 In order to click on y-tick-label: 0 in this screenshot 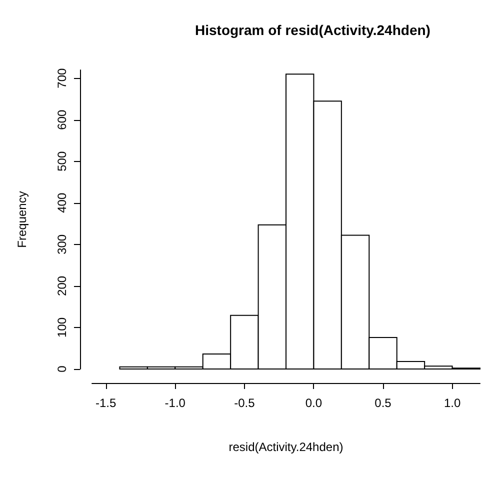, I will do `click(62, 368)`.